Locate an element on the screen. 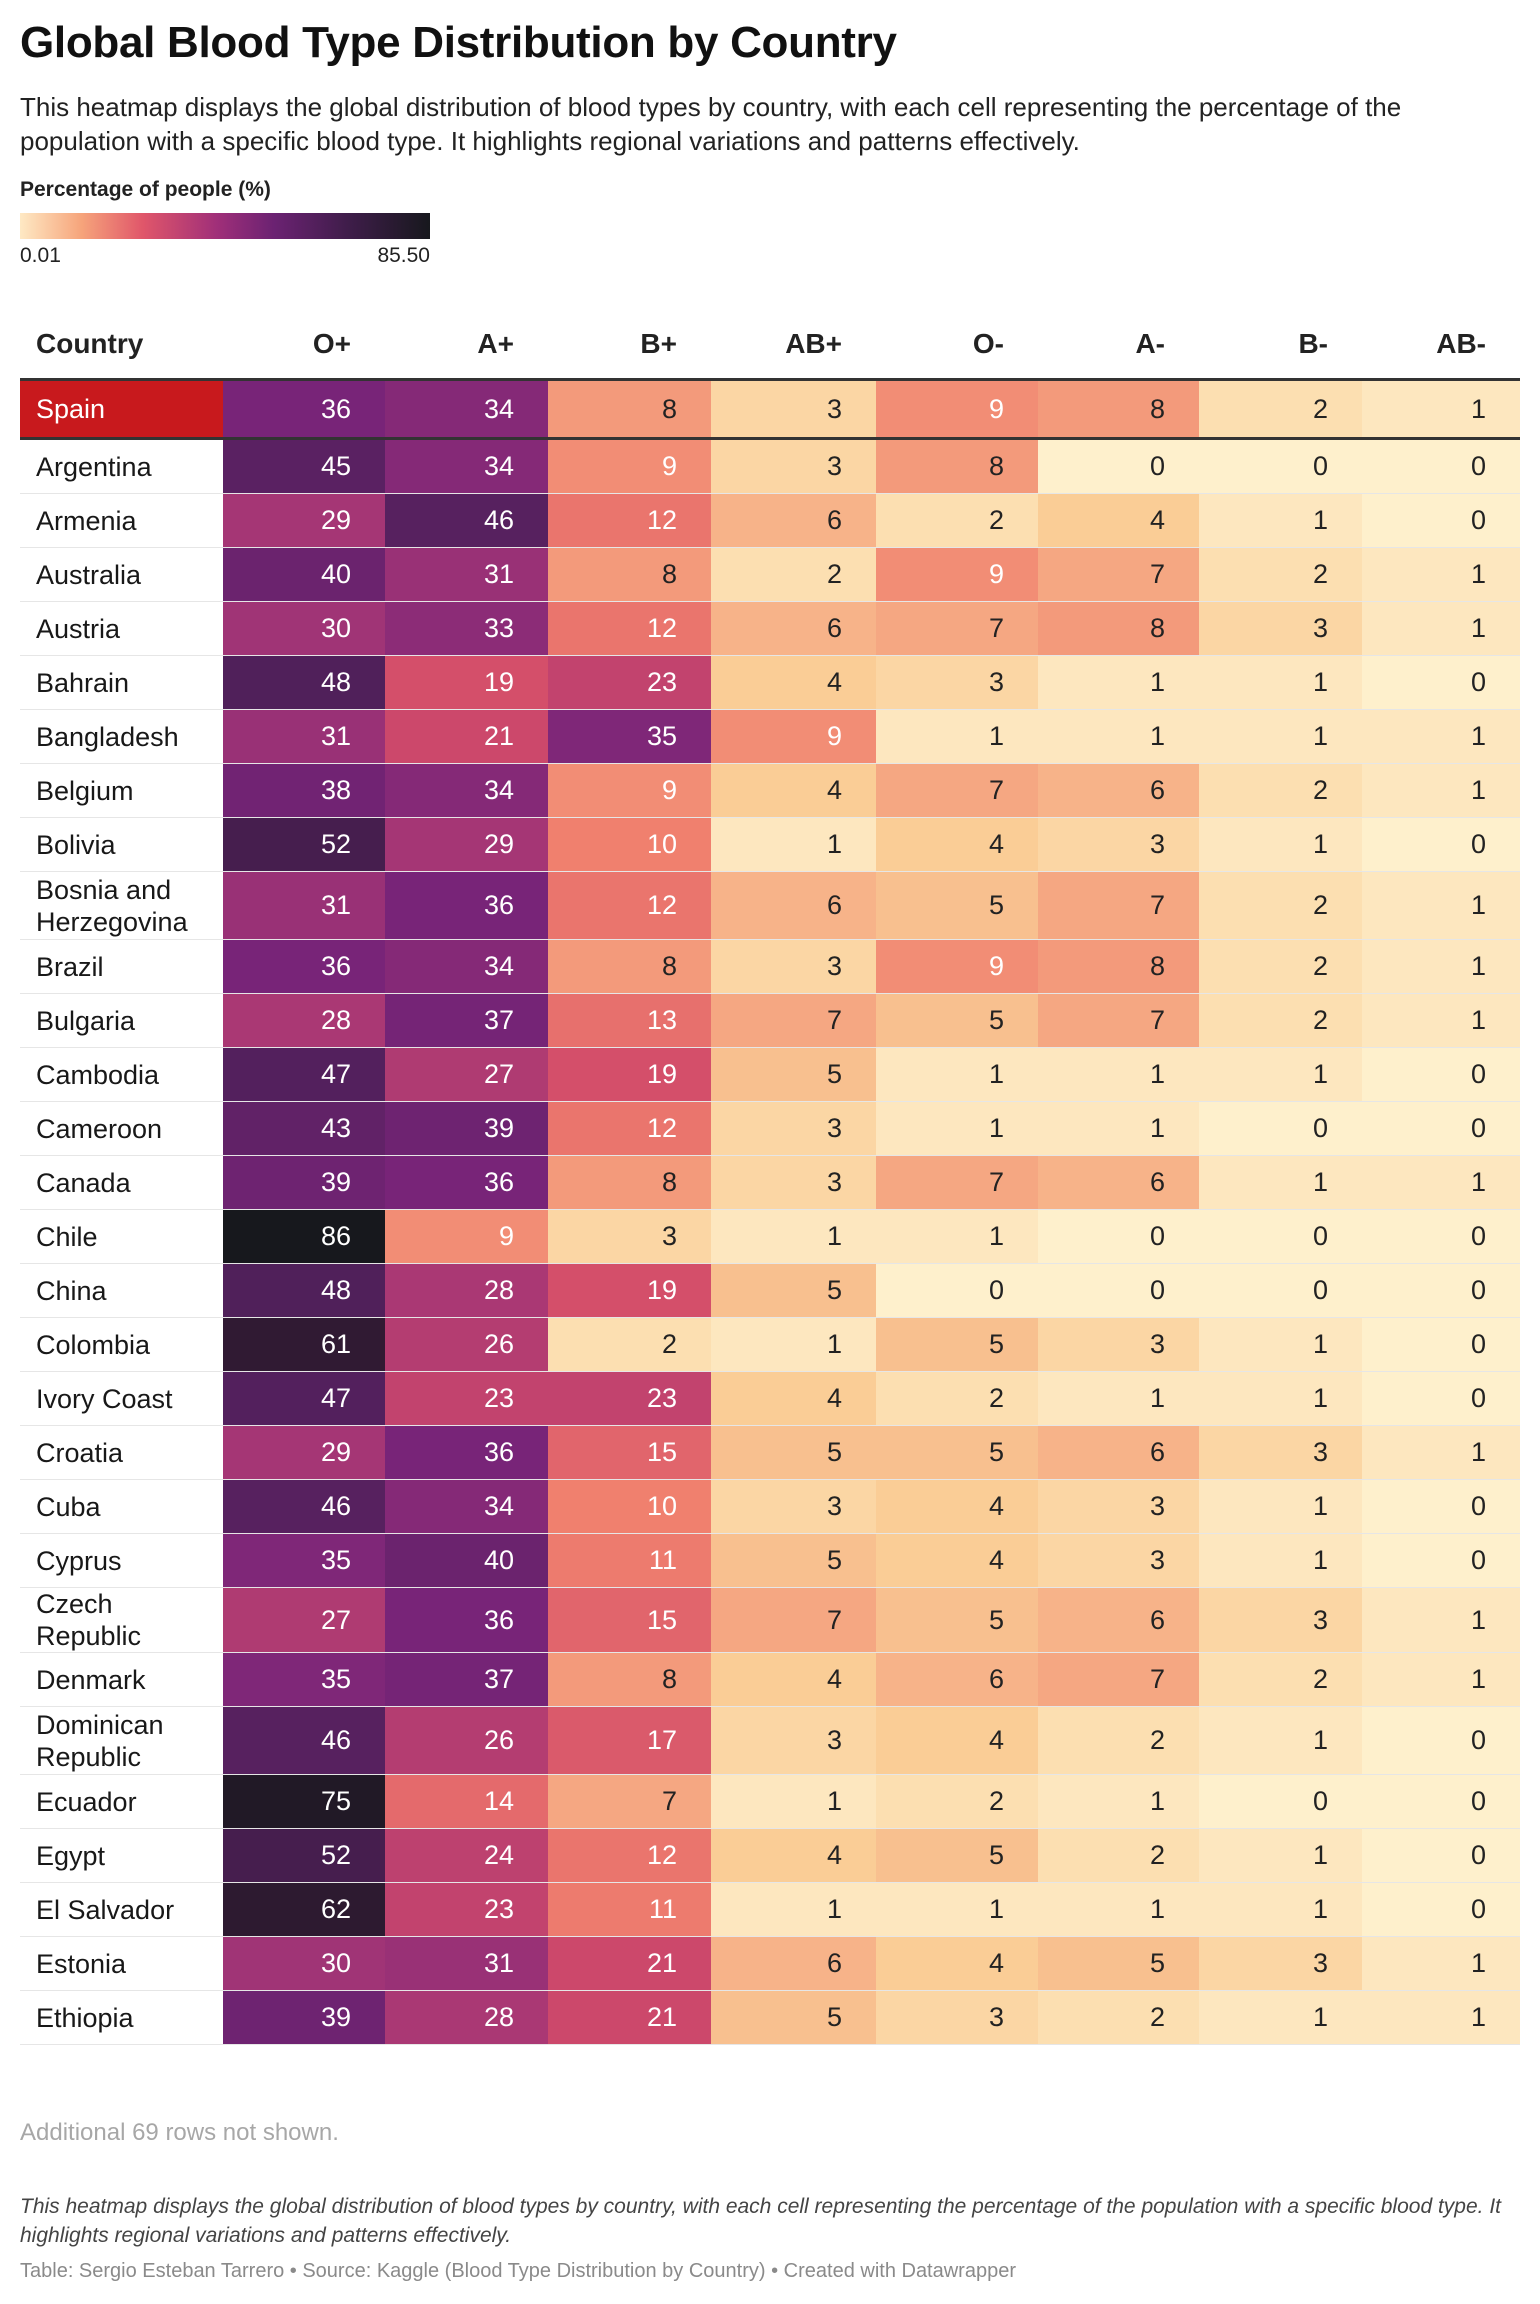  column-header: AB+ is located at coordinates (793, 345).